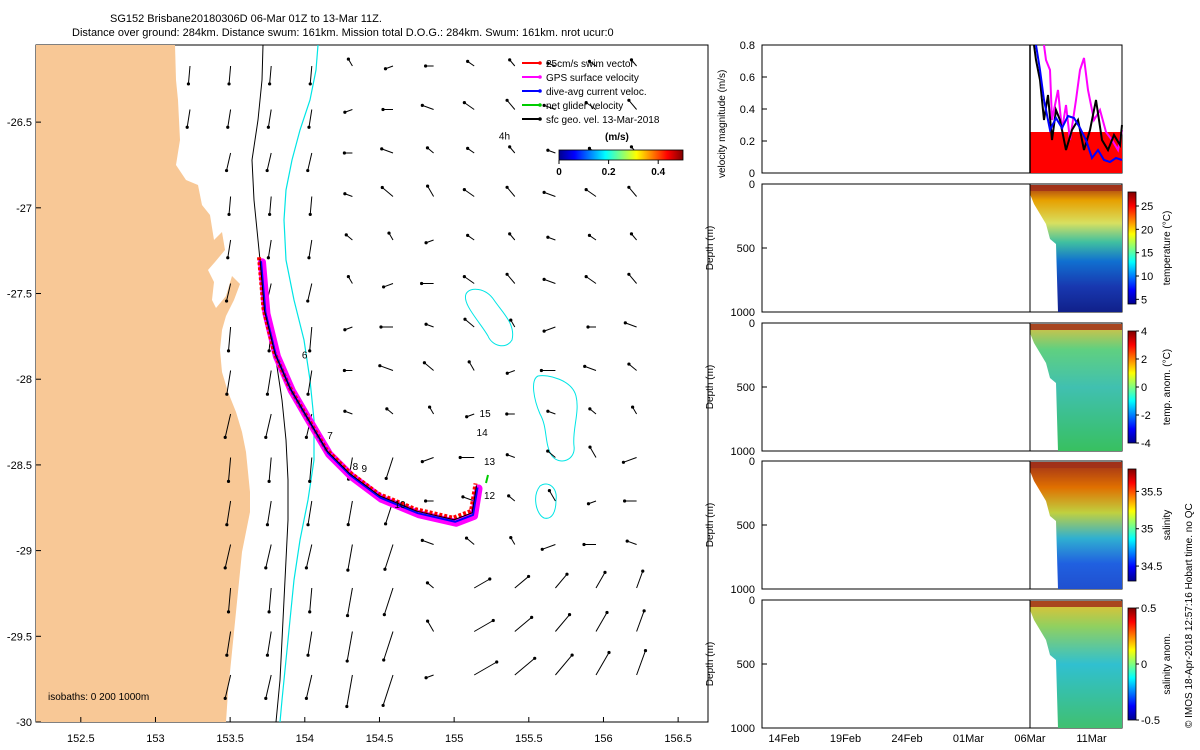  Describe the element at coordinates (1147, 277) in the screenshot. I see `colorbar-tick-label: 10` at that location.